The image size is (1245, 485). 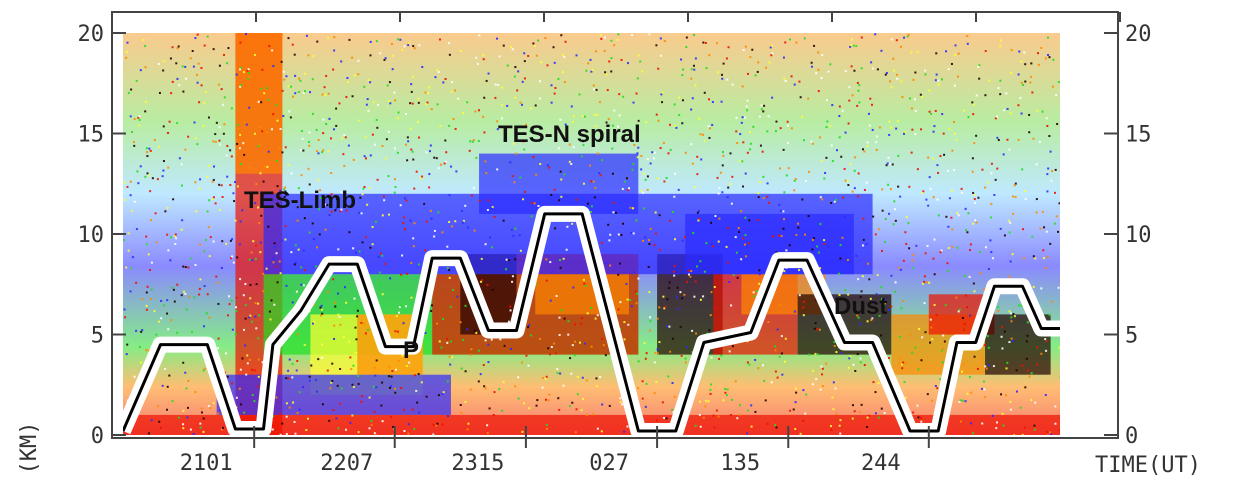 What do you see at coordinates (97, 436) in the screenshot?
I see `y-tick-label-left-0: 0` at bounding box center [97, 436].